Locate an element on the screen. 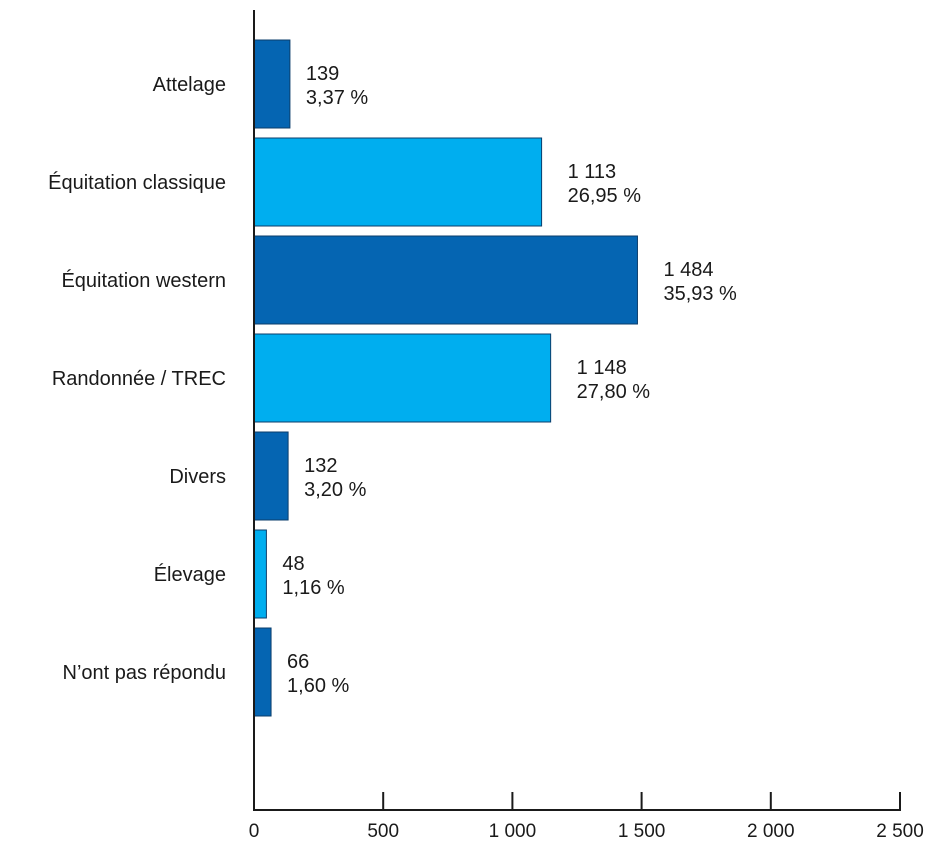  x-tick-label: 1 500 is located at coordinates (642, 831).